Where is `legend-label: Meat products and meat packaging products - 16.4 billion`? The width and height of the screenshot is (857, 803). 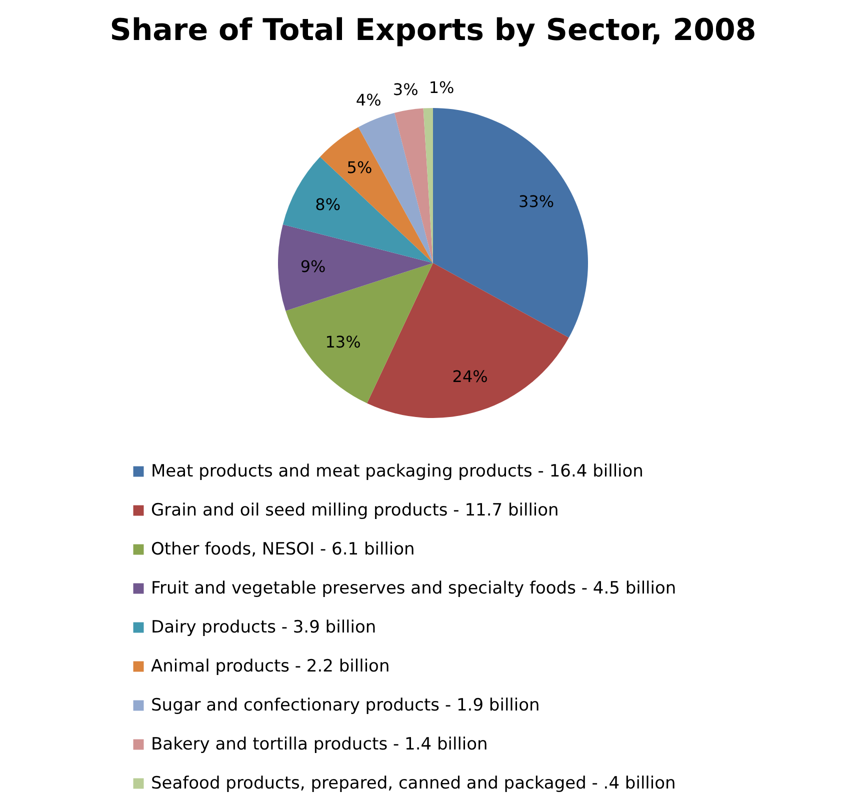
legend-label: Meat products and meat packaging products - 16.4 billion is located at coordinates (397, 472).